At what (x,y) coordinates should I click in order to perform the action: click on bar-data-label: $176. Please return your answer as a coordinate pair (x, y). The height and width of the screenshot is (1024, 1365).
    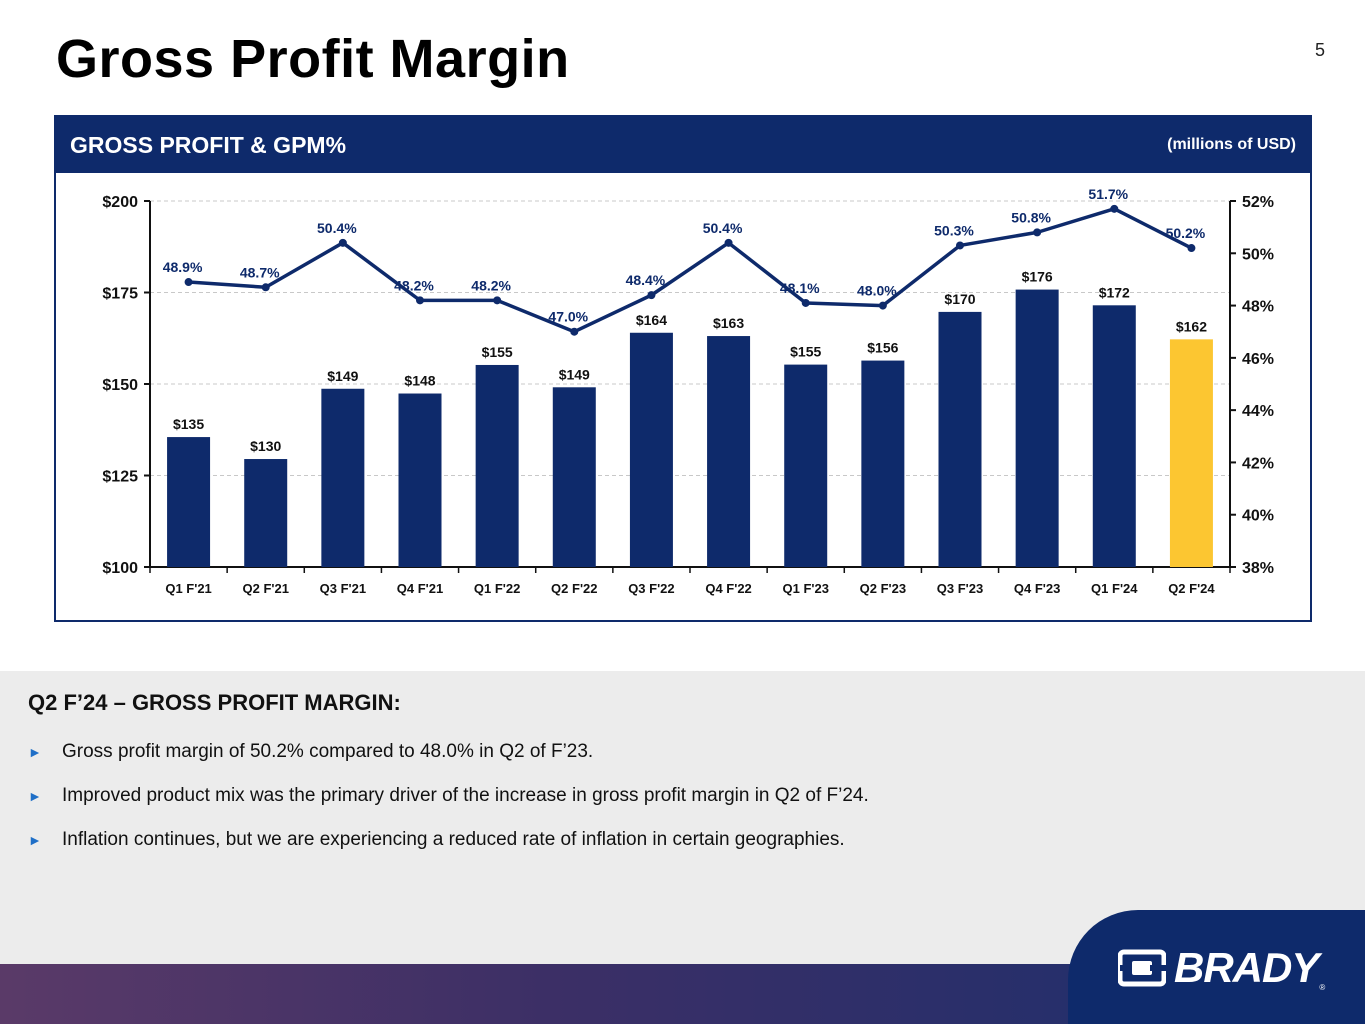
    Looking at the image, I should click on (1037, 277).